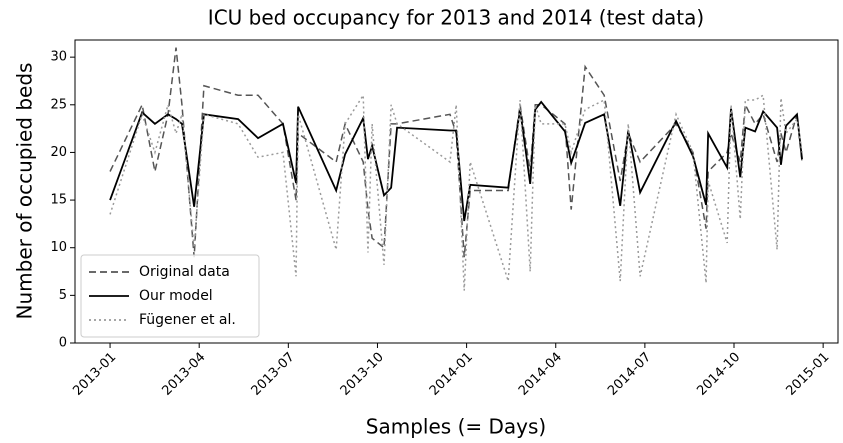 This screenshot has width=843, height=443. Describe the element at coordinates (187, 320) in the screenshot. I see `legend-label: Fügener et al.` at that location.